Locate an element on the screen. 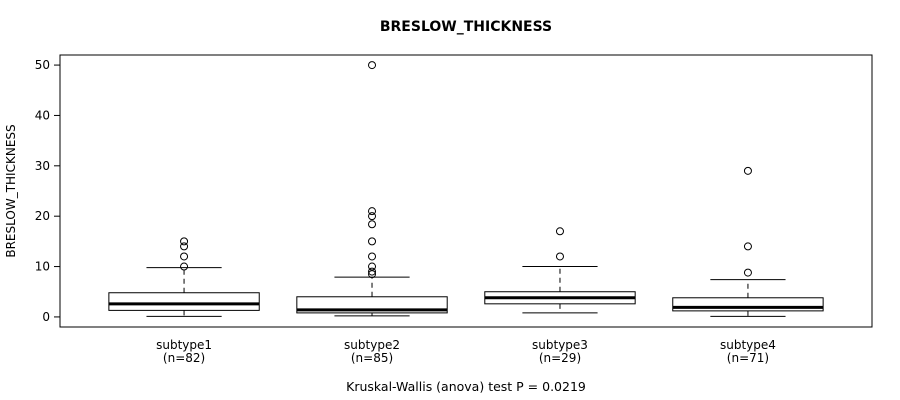  x-category-label: subtype3 is located at coordinates (560, 345).